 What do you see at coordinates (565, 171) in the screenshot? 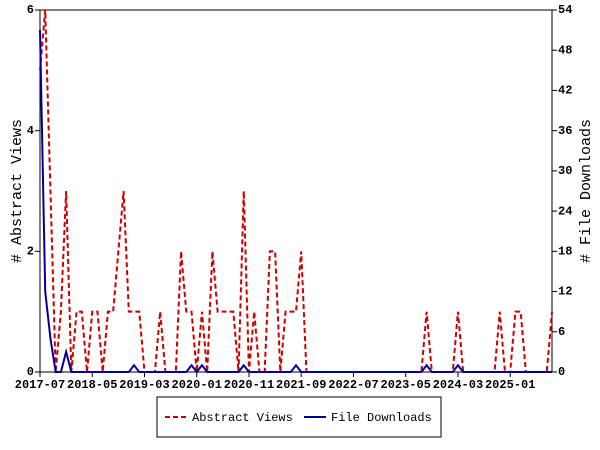
I see `y2-tick-label: 30` at bounding box center [565, 171].